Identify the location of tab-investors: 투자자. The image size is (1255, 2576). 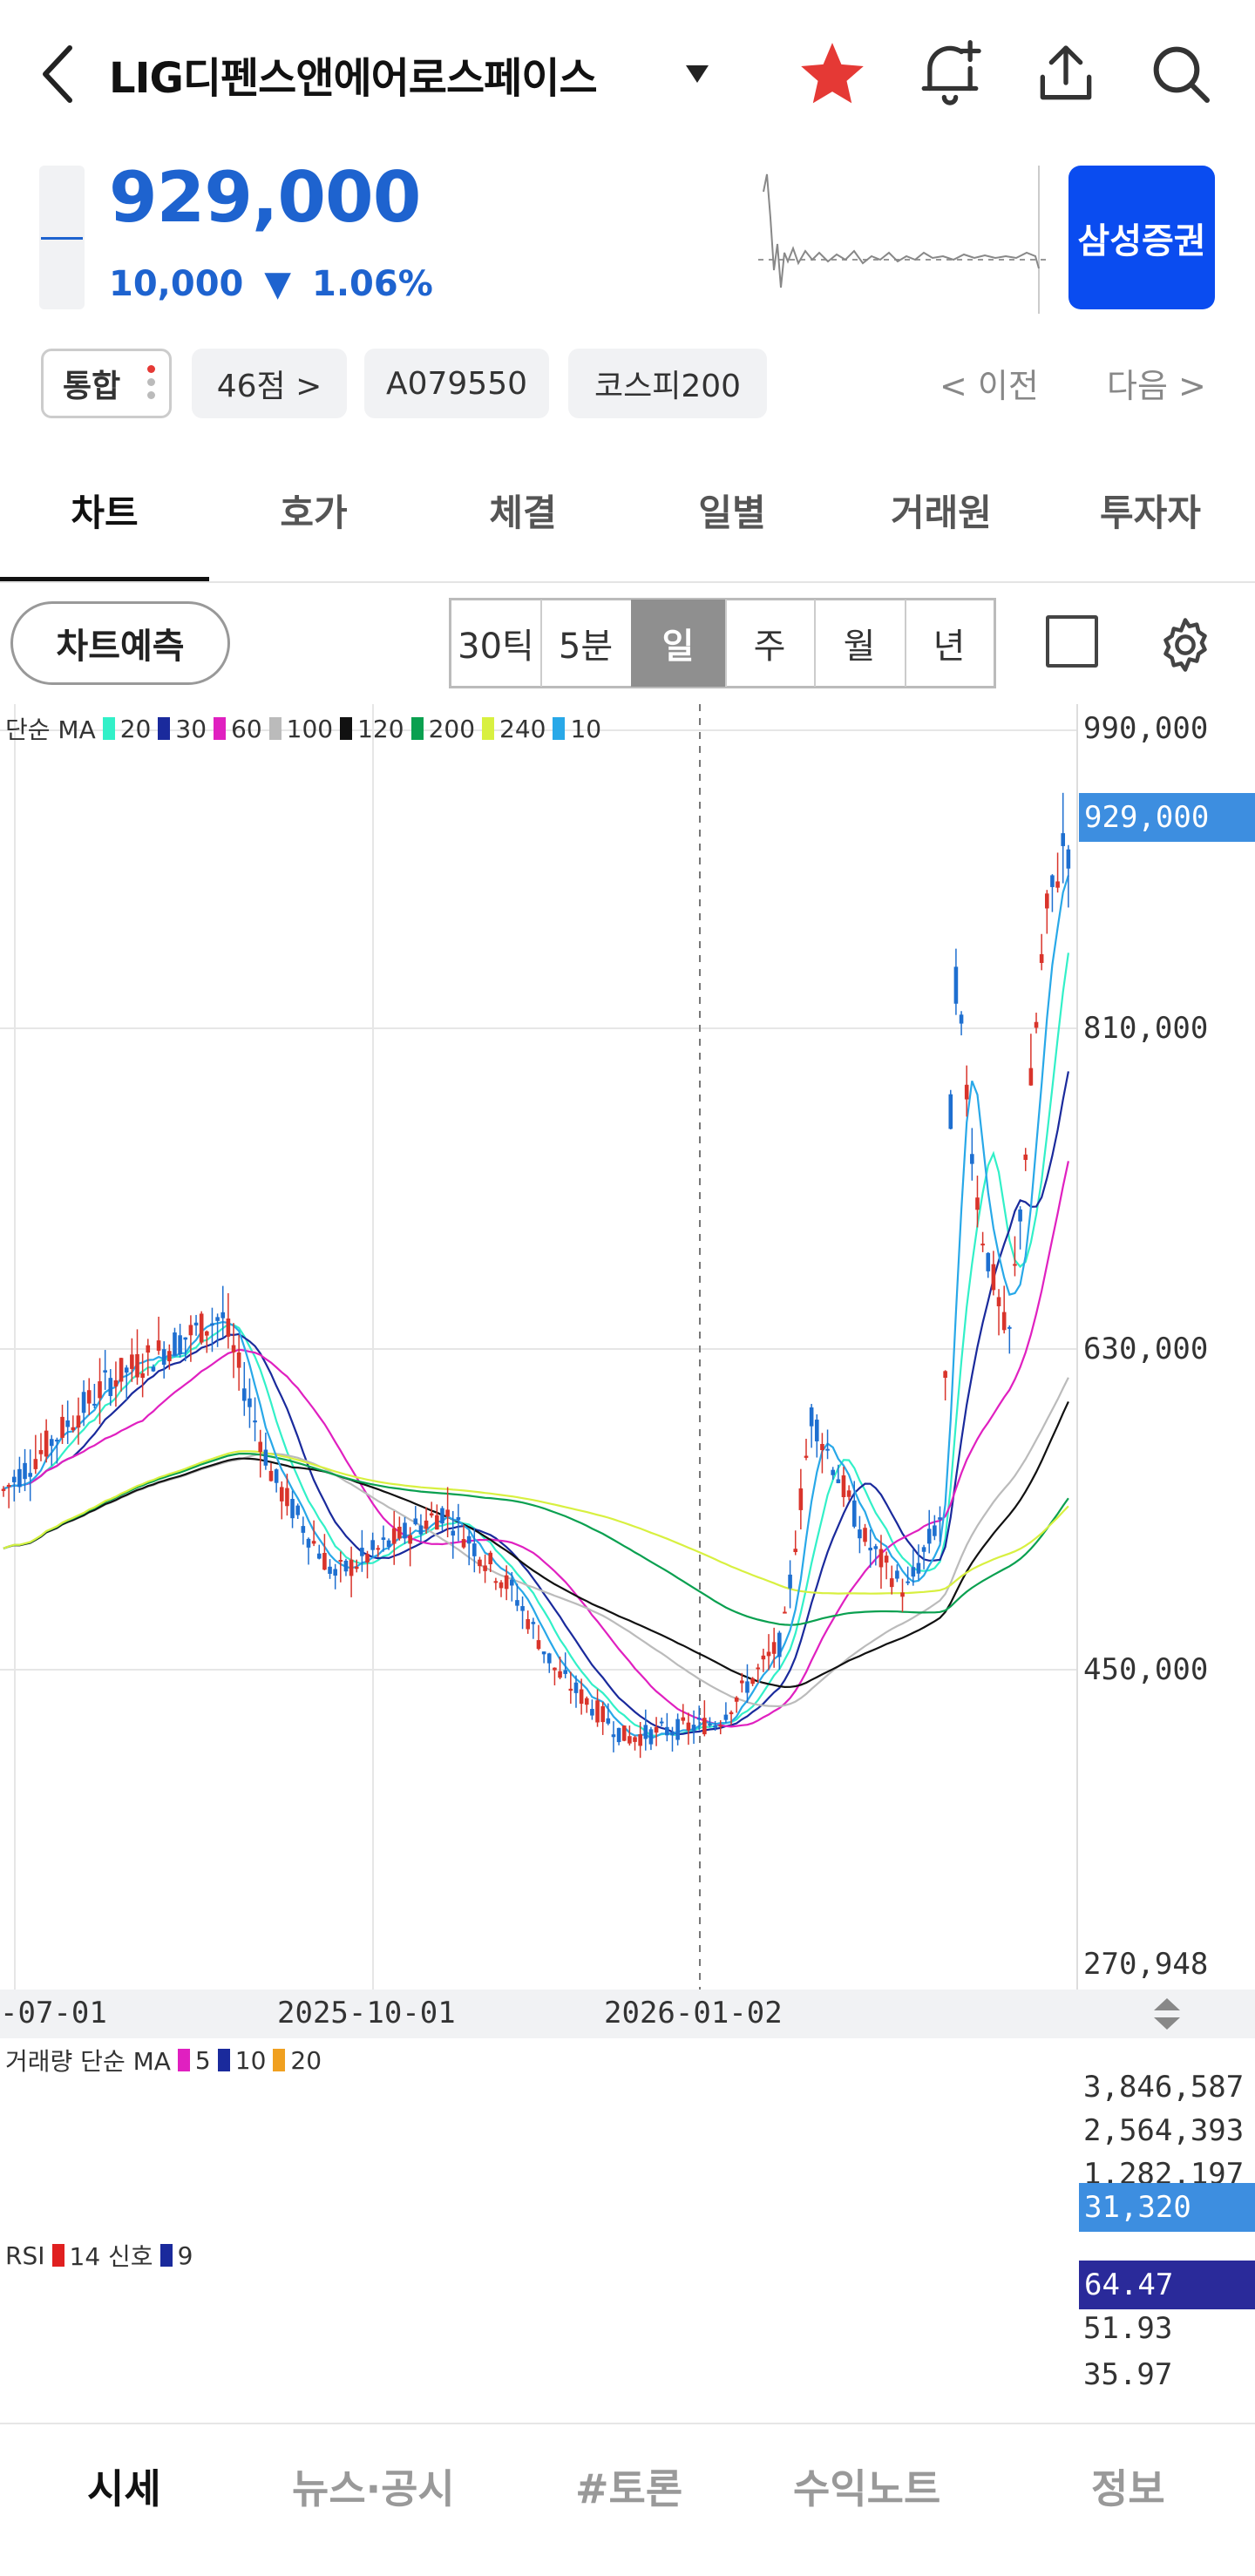
(1151, 513).